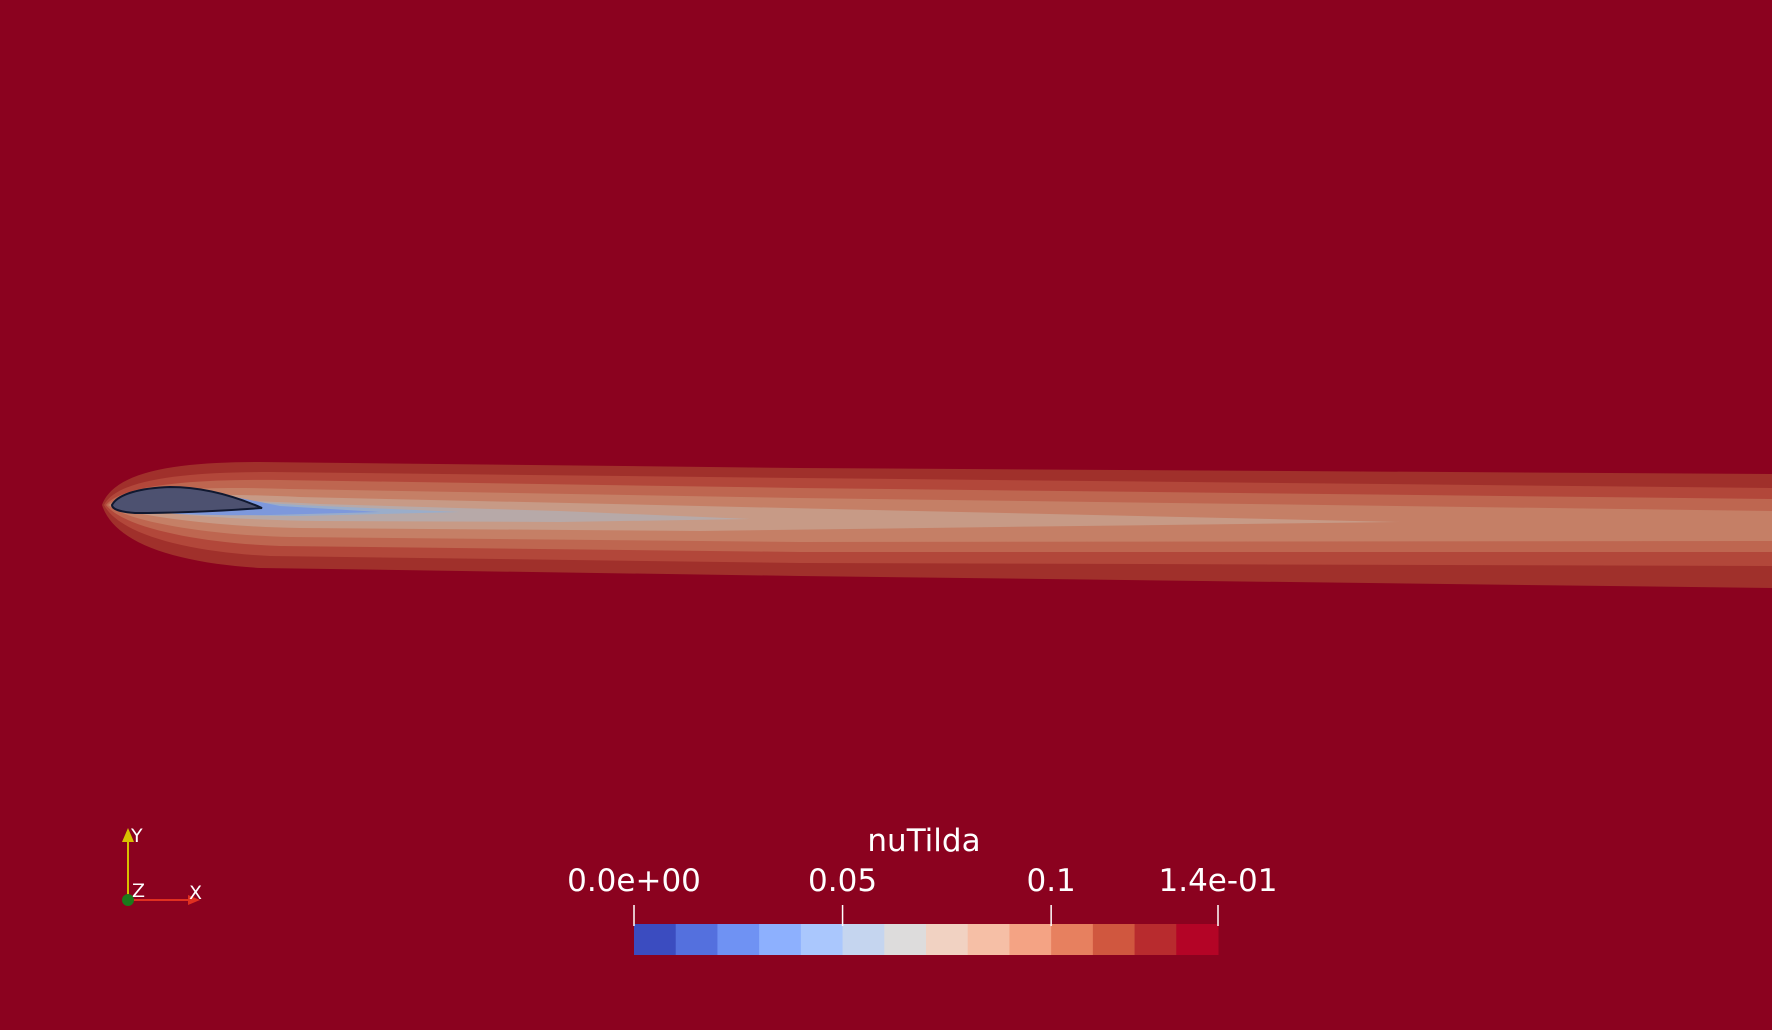 Image resolution: width=1772 pixels, height=1030 pixels. I want to click on colorbar-tick-label: 0.0e+00, so click(634, 881).